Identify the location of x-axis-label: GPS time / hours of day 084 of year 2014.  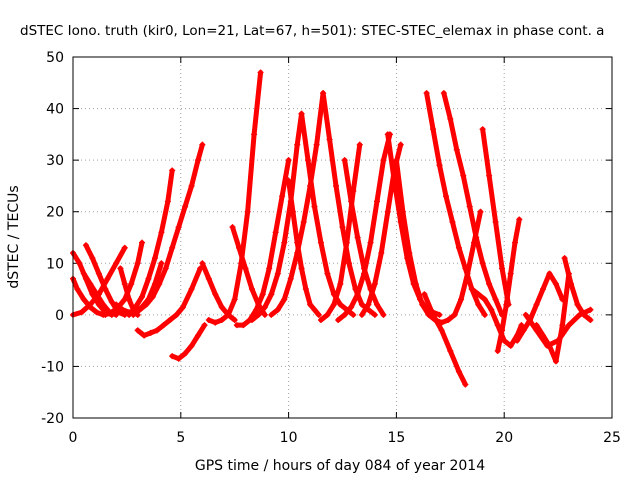
(340, 466).